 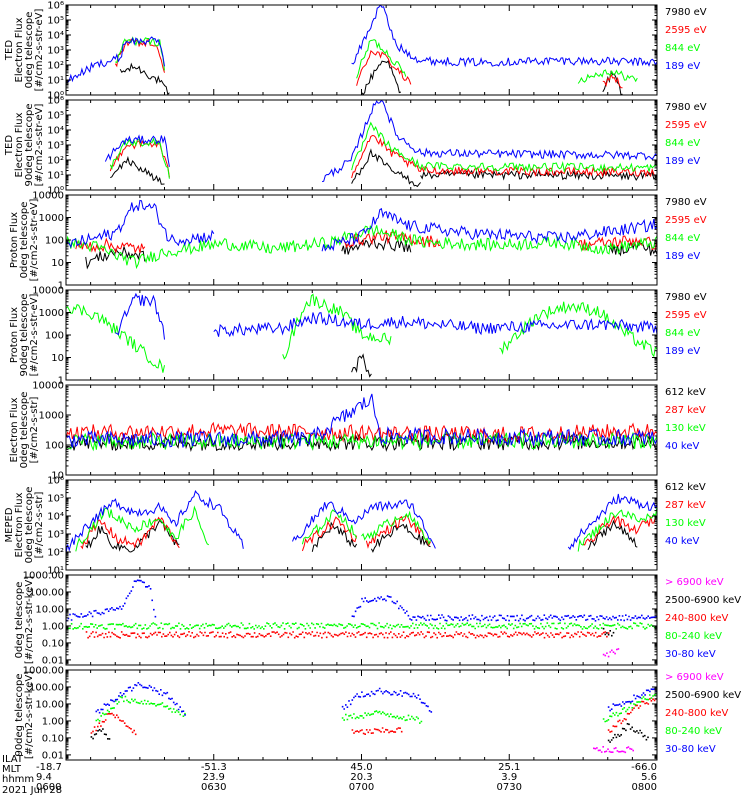 What do you see at coordinates (55, 81) in the screenshot?
I see `y-tick-label: 10¹` at bounding box center [55, 81].